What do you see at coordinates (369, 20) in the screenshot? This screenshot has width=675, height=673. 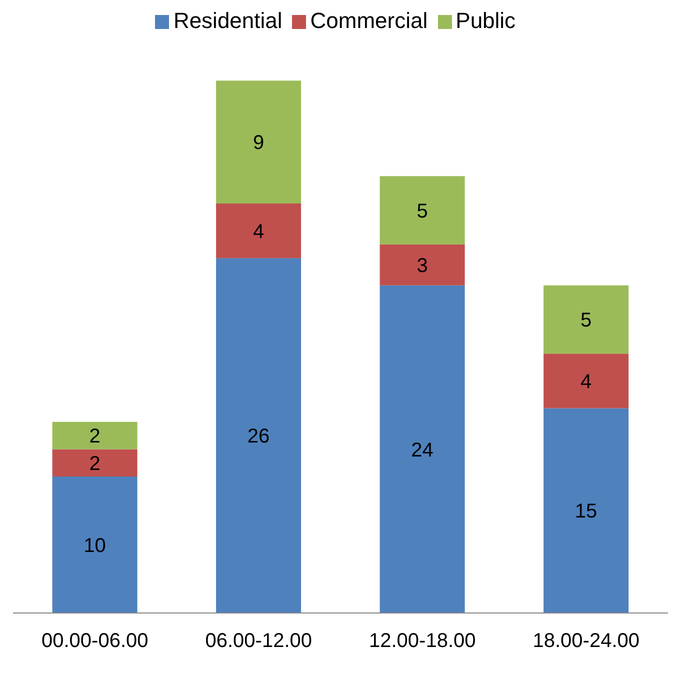 I see `legend-label: Commercial` at bounding box center [369, 20].